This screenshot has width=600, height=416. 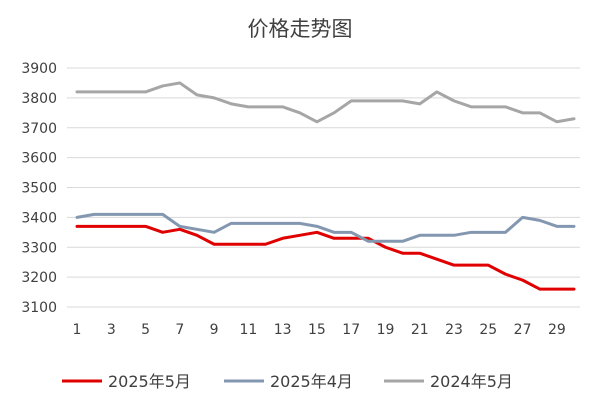 What do you see at coordinates (454, 330) in the screenshot?
I see `x-tick-label: 23` at bounding box center [454, 330].